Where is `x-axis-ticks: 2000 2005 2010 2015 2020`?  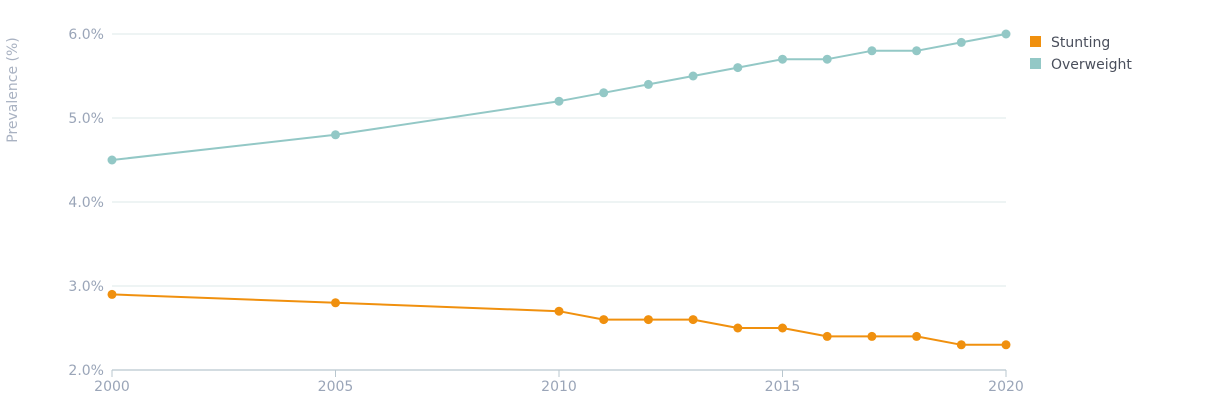
x-axis-ticks: 2000 2005 2010 2015 2020 is located at coordinates (559, 382).